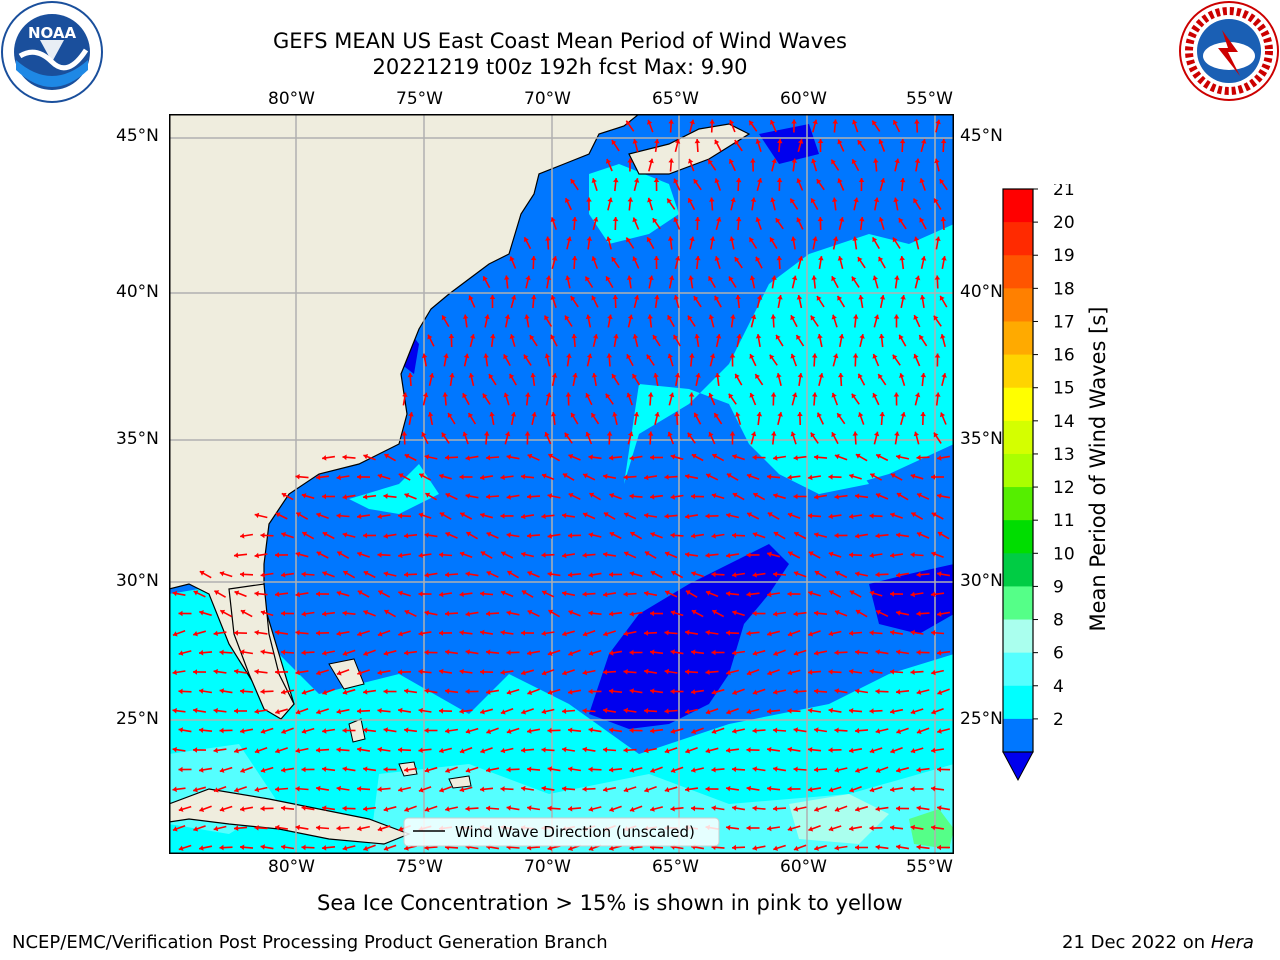 The height and width of the screenshot is (960, 1280). Describe the element at coordinates (1018, 272) in the screenshot. I see `colorbar-segment` at that location.